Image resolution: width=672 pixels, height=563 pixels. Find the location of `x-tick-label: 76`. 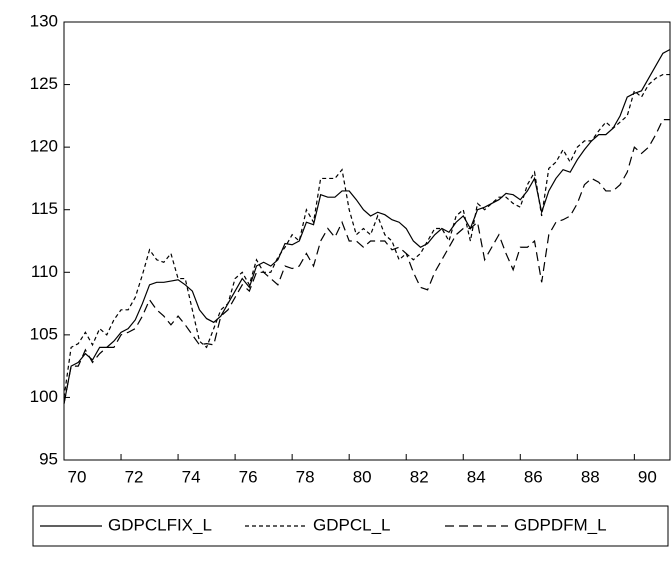

x-tick-label: 76 is located at coordinates (248, 476).